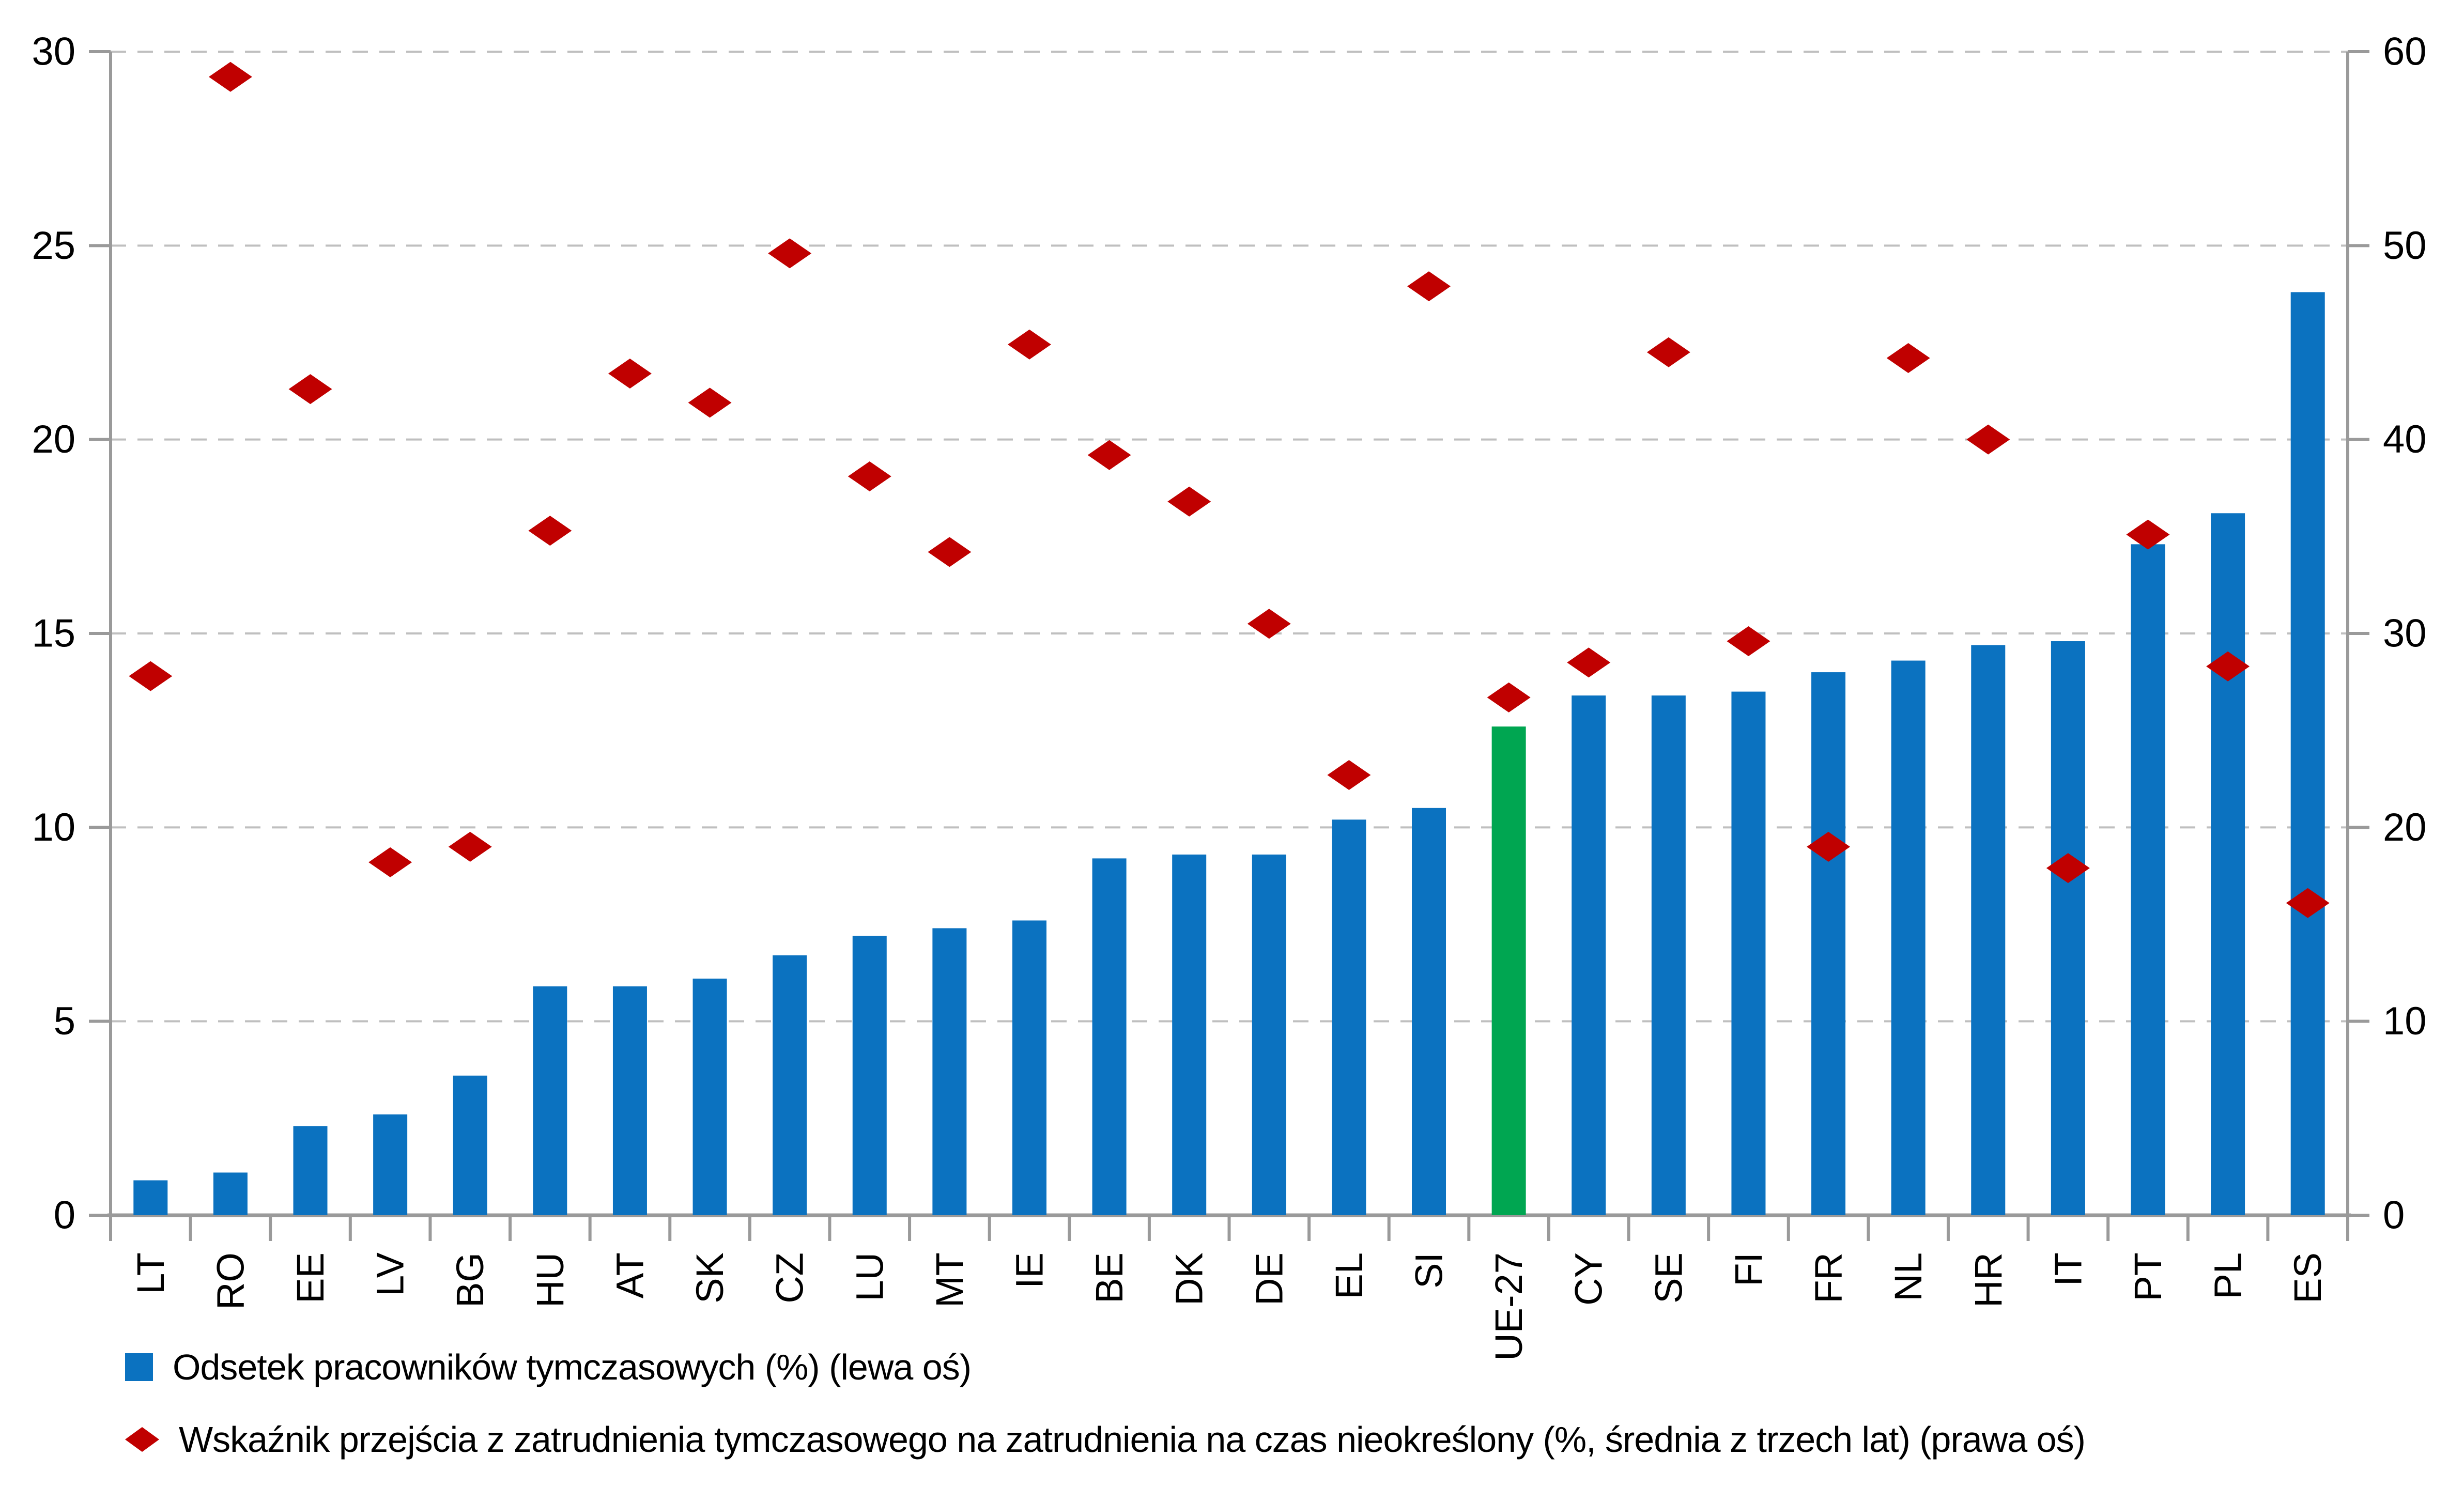  I want to click on marker-NL, so click(1908, 358).